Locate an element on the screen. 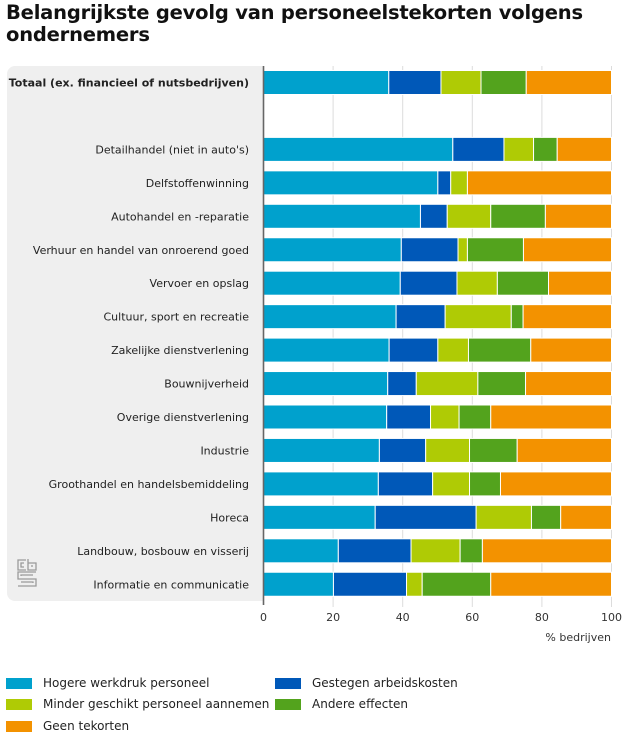  category-label: Bouwnijverheid is located at coordinates (206, 384).